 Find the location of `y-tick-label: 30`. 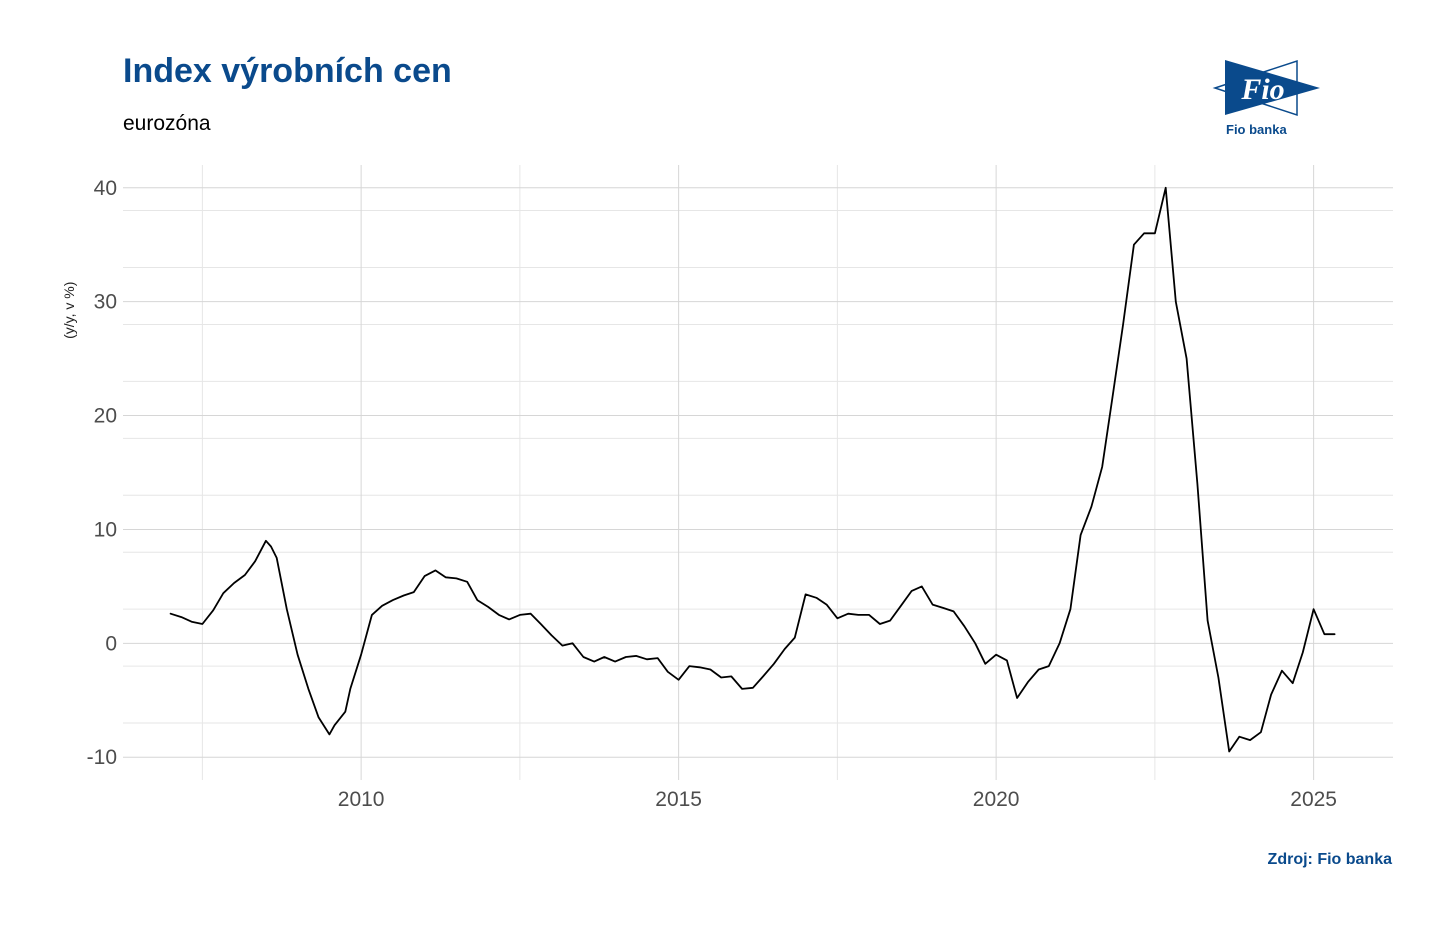

y-tick-label: 30 is located at coordinates (105, 302).